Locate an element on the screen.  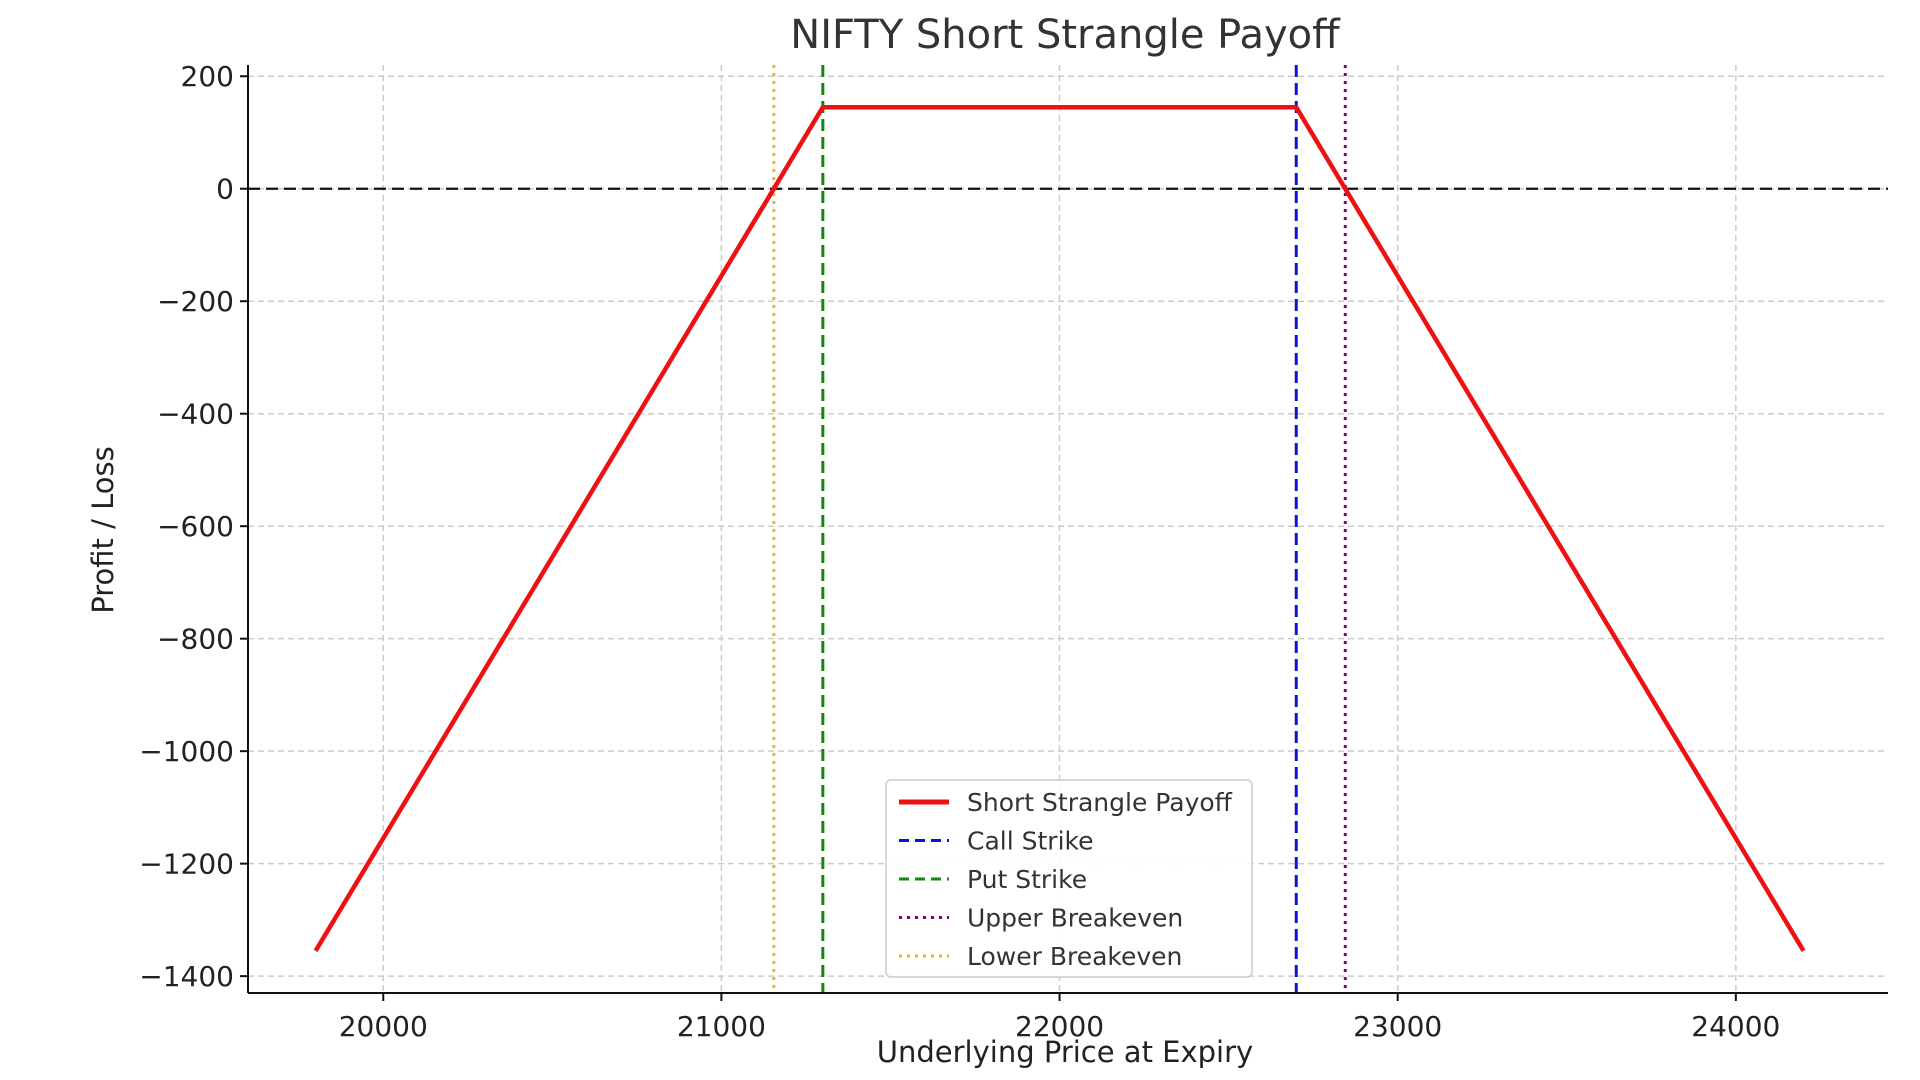
legend-item-put-strike: Put Strike is located at coordinates (993, 879).